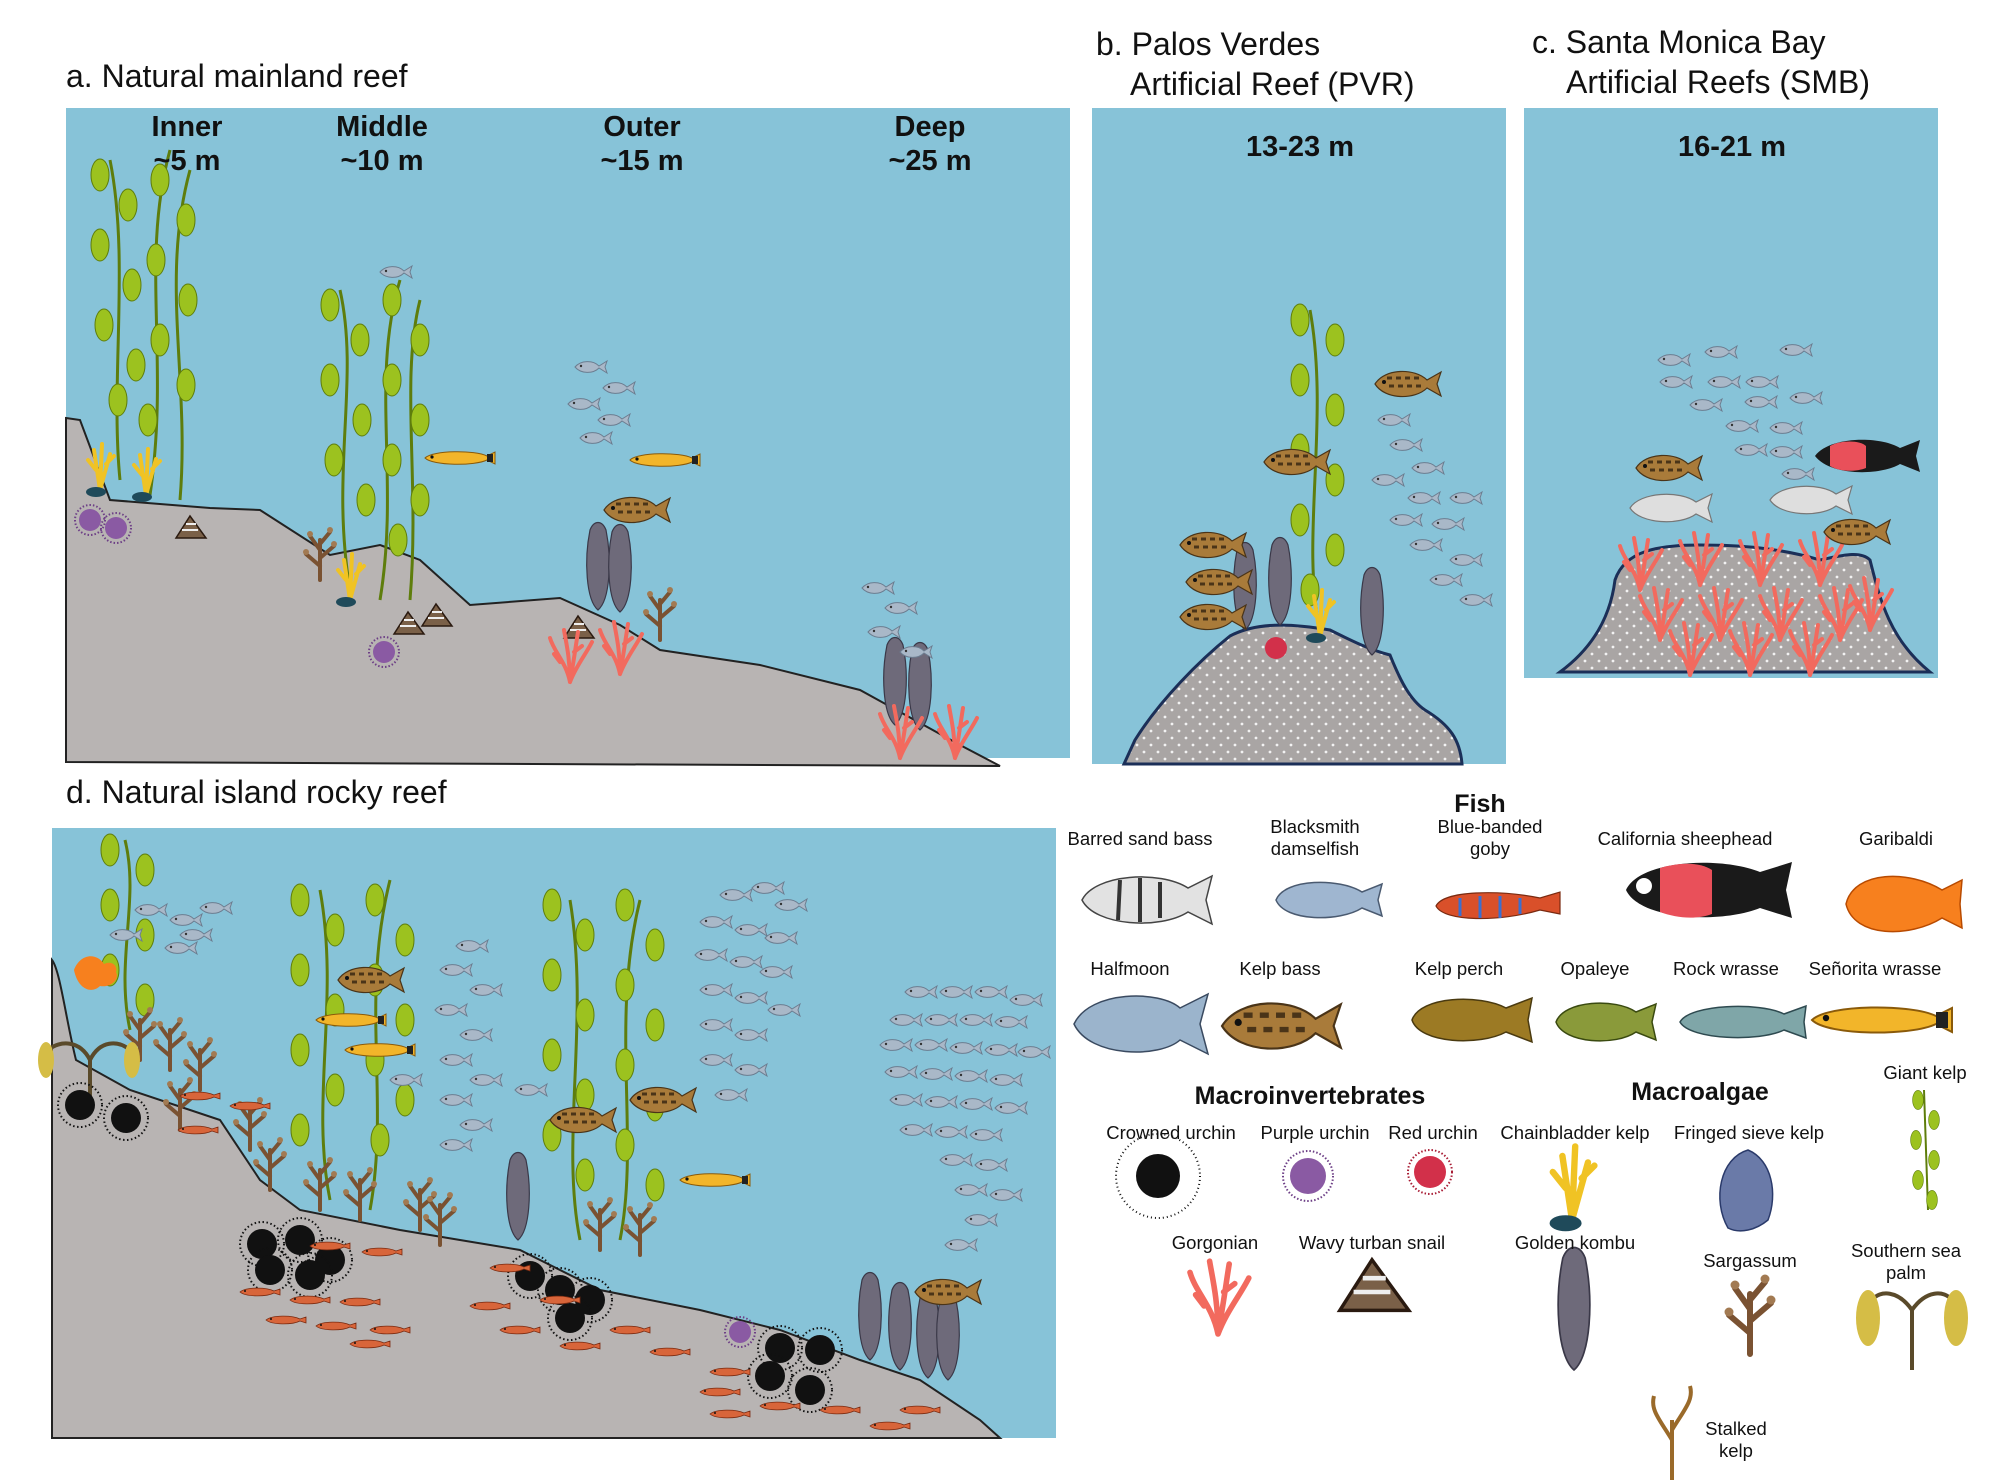 The height and width of the screenshot is (1480, 2000). What do you see at coordinates (1433, 1132) in the screenshot?
I see `legend-red-urchin: Red urchin` at bounding box center [1433, 1132].